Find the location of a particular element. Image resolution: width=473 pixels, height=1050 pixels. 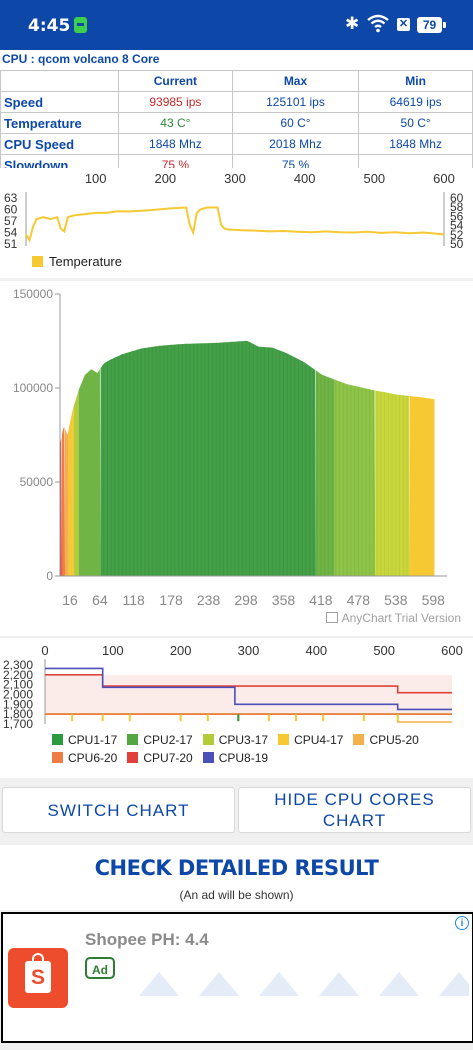

core-legend-item: CPU1-17 is located at coordinates (84, 740).